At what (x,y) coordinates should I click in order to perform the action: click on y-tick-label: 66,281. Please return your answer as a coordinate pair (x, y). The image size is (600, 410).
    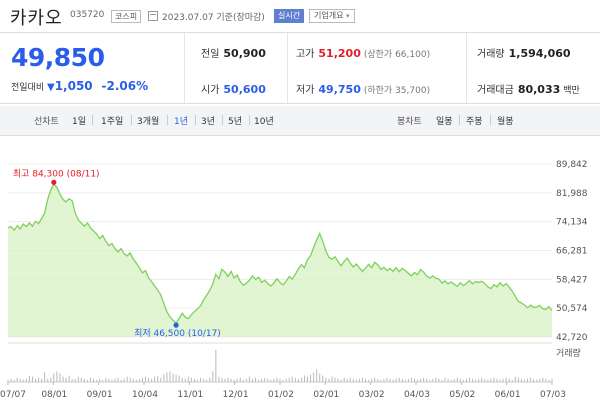
    Looking at the image, I should click on (572, 252).